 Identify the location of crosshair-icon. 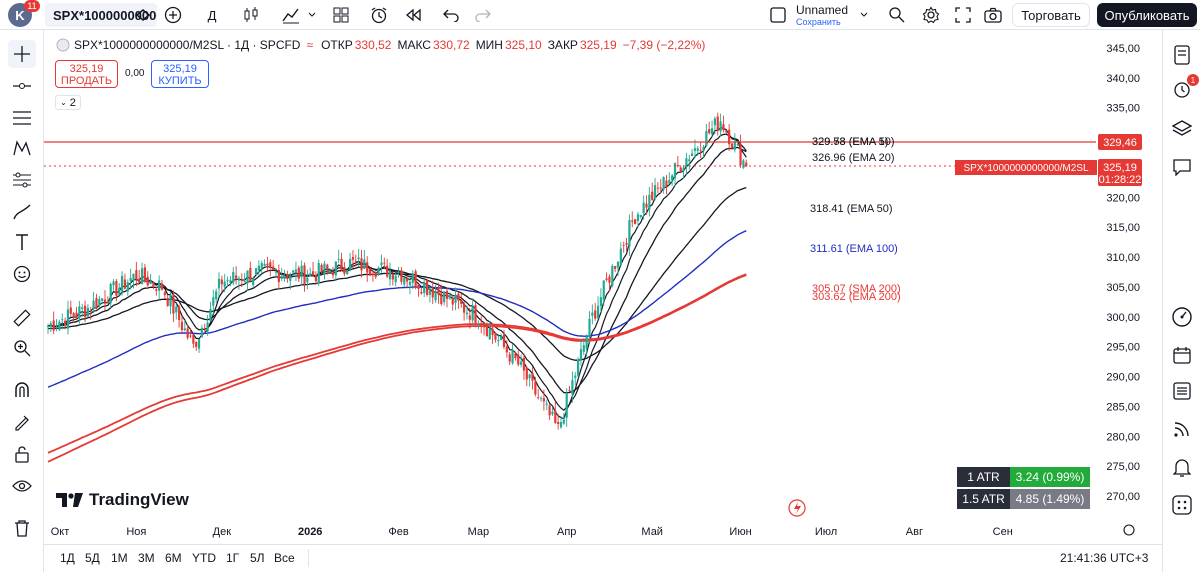
(22, 54).